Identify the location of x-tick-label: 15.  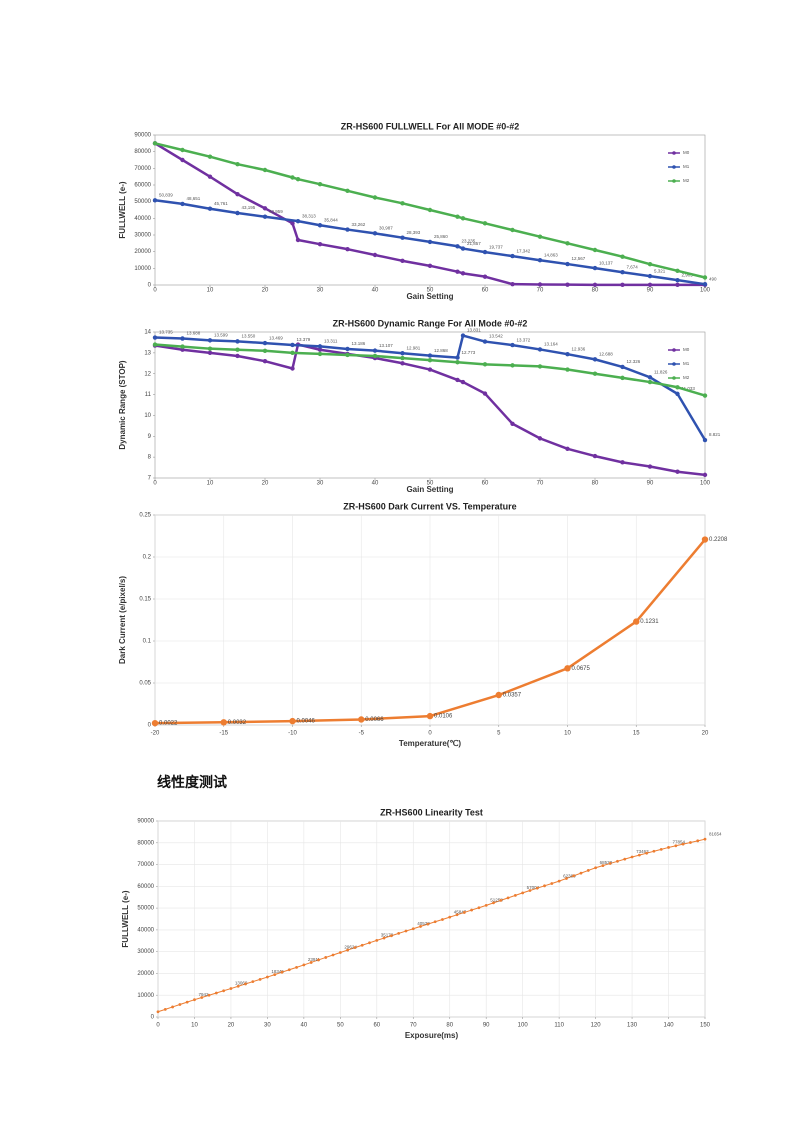
(636, 734).